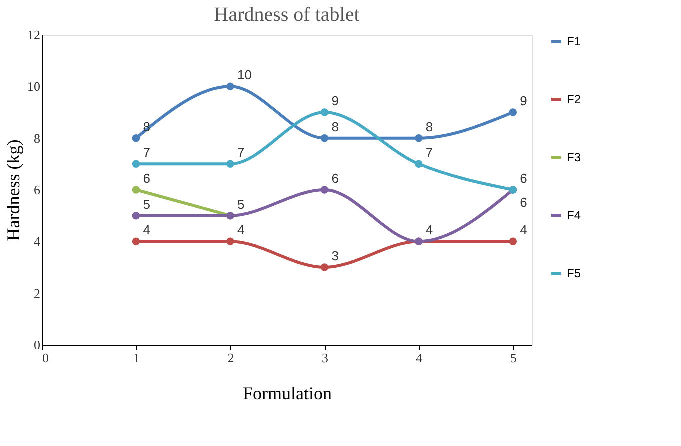  Describe the element at coordinates (34, 86) in the screenshot. I see `y-tick-label: 10` at that location.